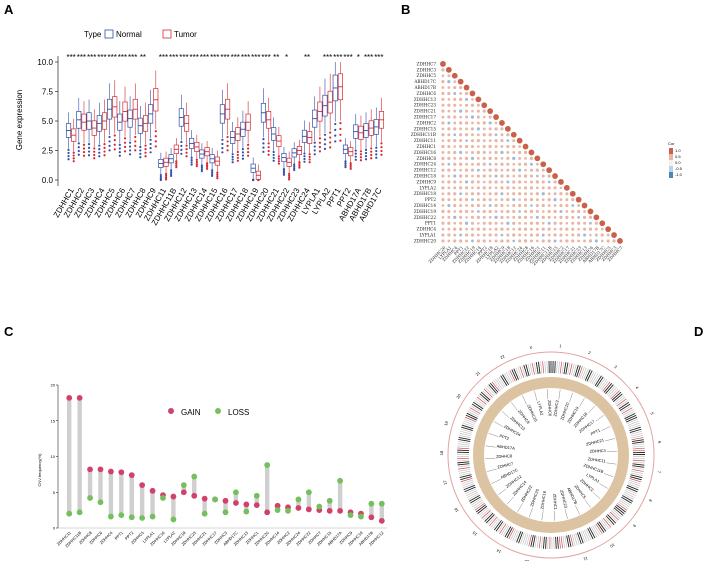  What do you see at coordinates (358, 57) in the screenshot?
I see `significance-mark: *` at bounding box center [358, 57].